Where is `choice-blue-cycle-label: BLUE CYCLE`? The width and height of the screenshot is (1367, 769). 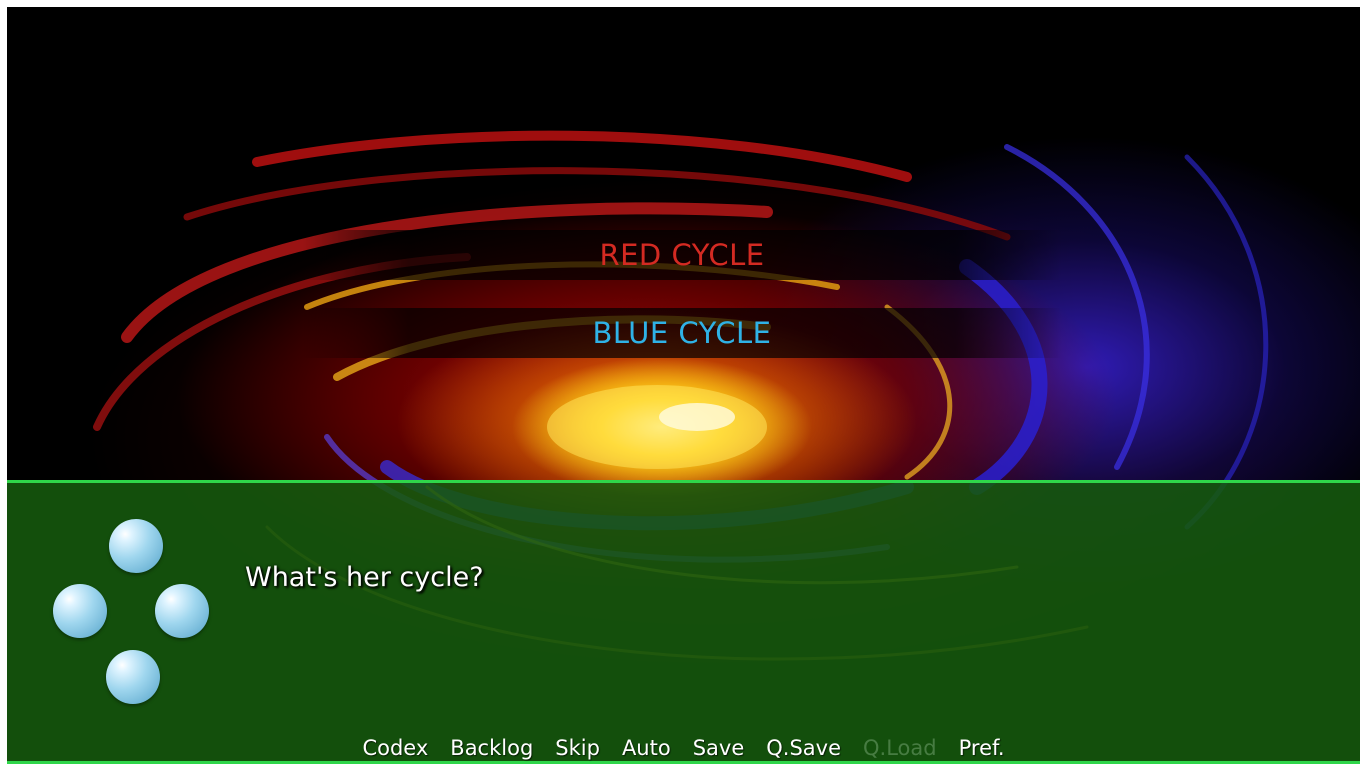 choice-blue-cycle-label: BLUE CYCLE is located at coordinates (682, 333).